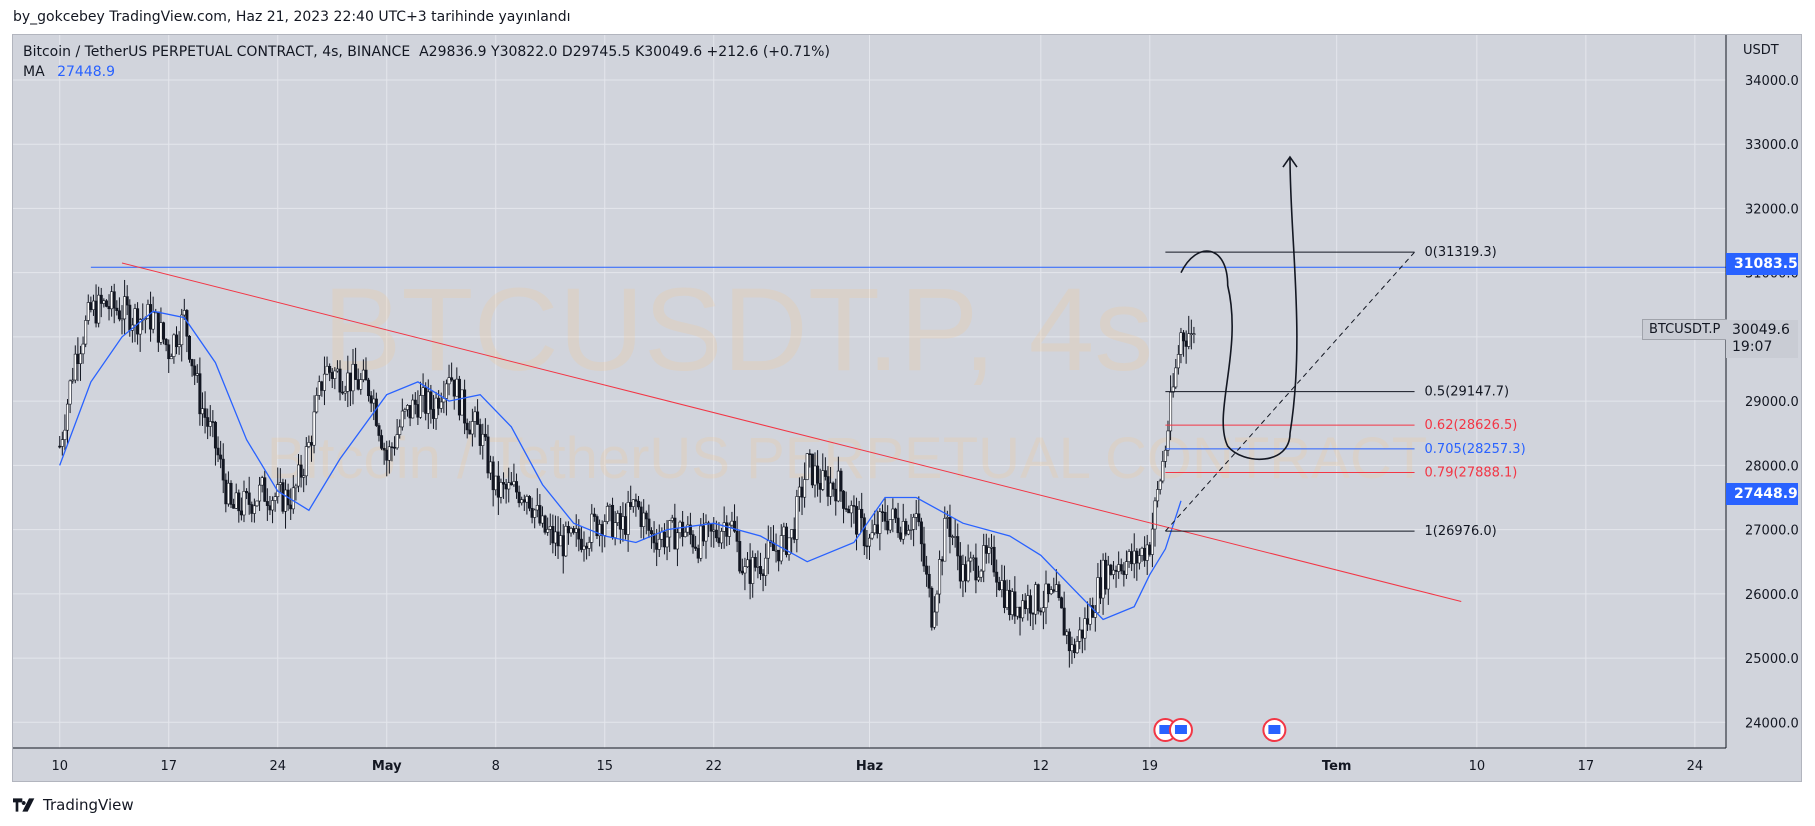 The width and height of the screenshot is (1815, 826). Describe the element at coordinates (1337, 766) in the screenshot. I see `time-tick-label: Tem` at that location.